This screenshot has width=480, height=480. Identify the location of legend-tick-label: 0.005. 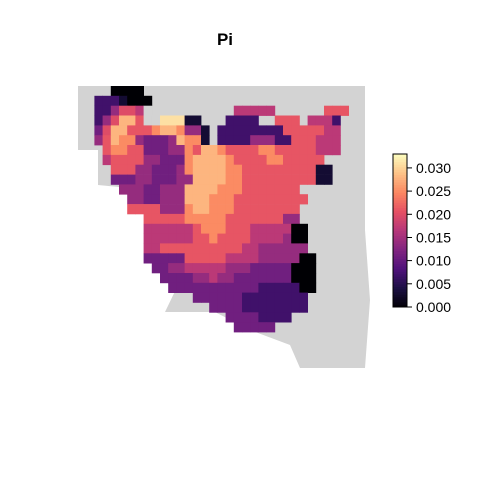
(433, 284).